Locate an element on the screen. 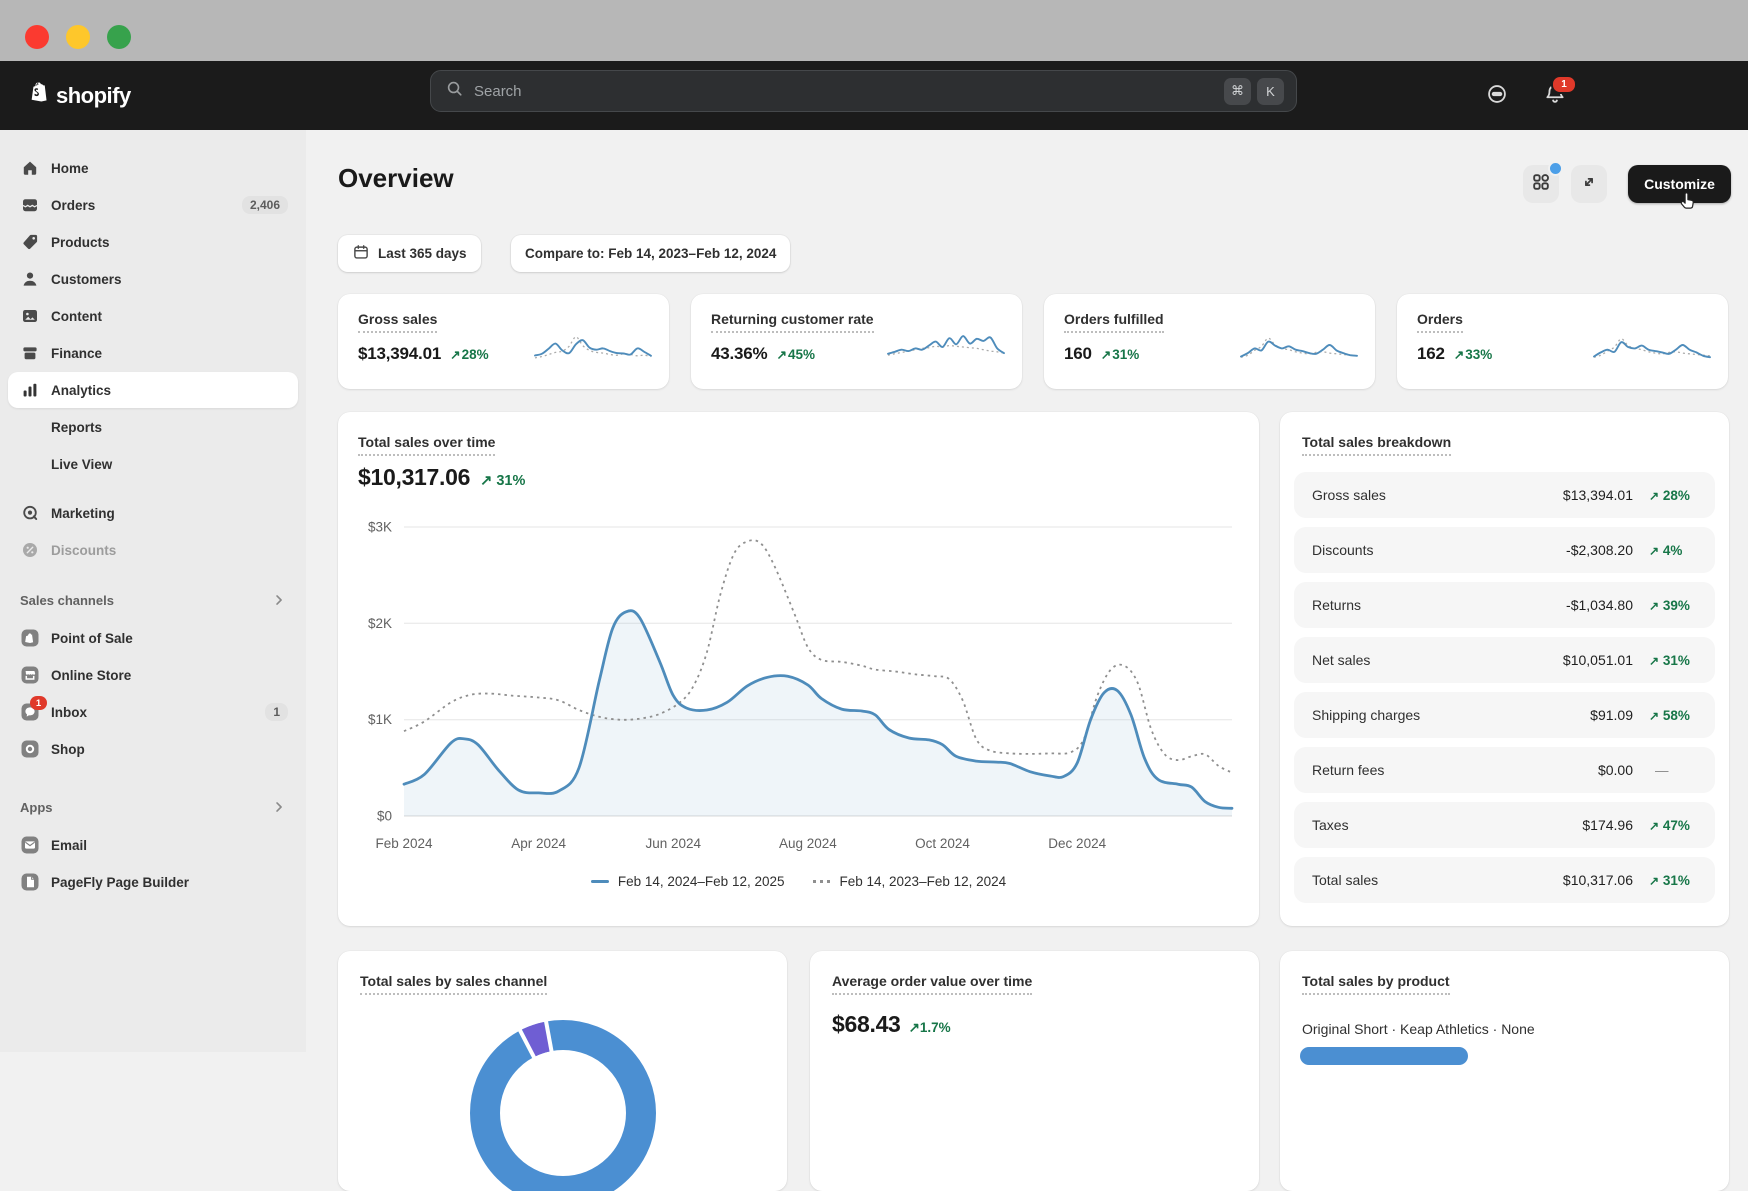 The width and height of the screenshot is (1748, 1191). sidekick-button is located at coordinates (1497, 96).